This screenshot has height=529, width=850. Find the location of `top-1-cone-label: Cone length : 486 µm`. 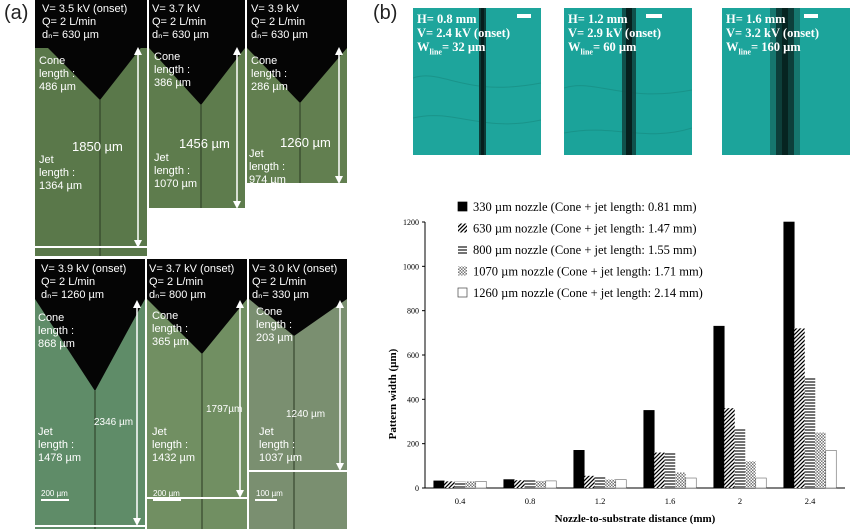

top-1-cone-label: Cone length : 486 µm is located at coordinates (57, 74).